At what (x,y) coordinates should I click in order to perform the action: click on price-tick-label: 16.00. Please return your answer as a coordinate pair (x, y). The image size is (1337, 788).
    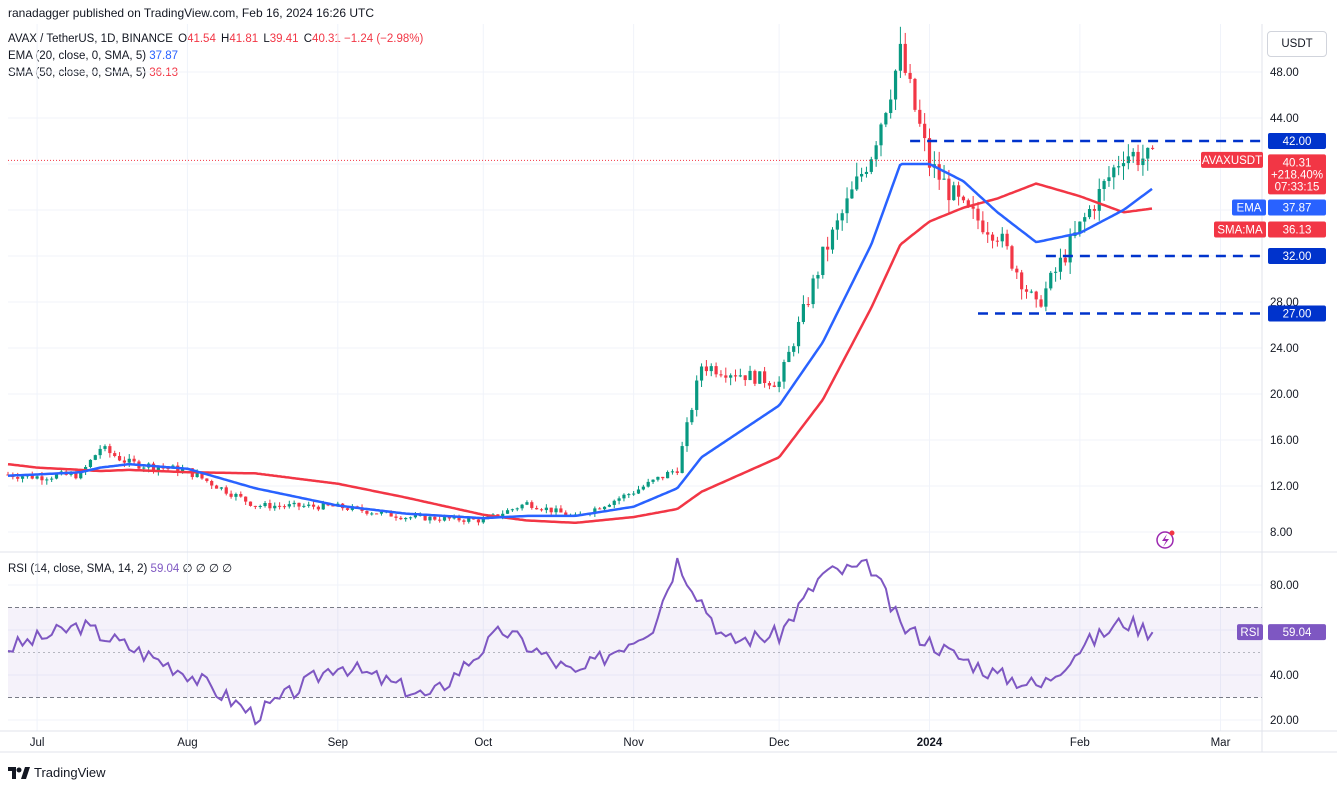
    Looking at the image, I should click on (1284, 441).